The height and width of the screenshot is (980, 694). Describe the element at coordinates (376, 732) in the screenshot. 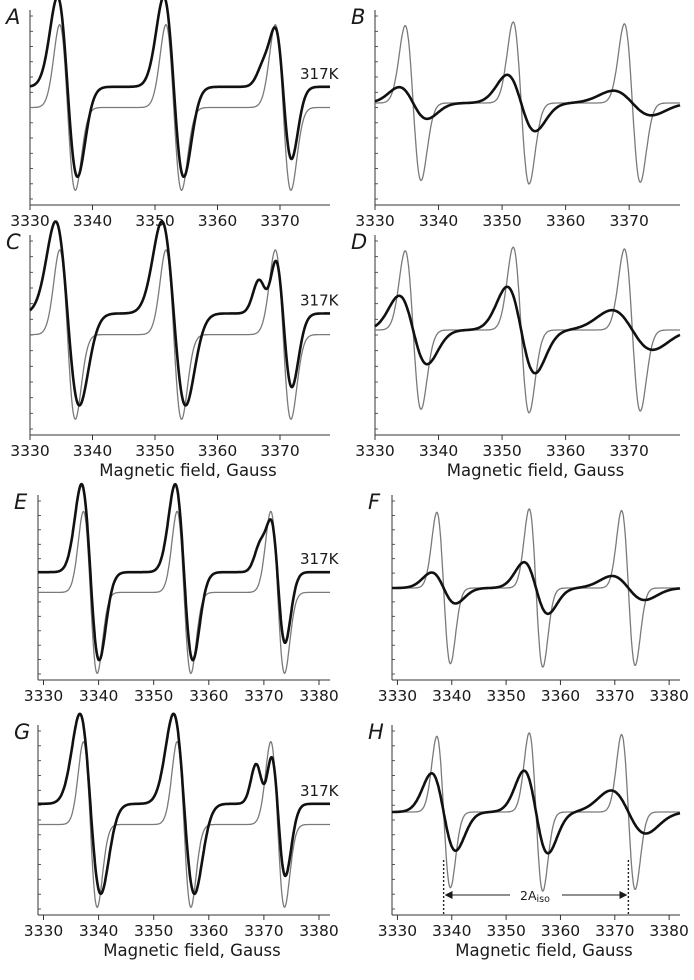

I see `panel-letter: H` at that location.